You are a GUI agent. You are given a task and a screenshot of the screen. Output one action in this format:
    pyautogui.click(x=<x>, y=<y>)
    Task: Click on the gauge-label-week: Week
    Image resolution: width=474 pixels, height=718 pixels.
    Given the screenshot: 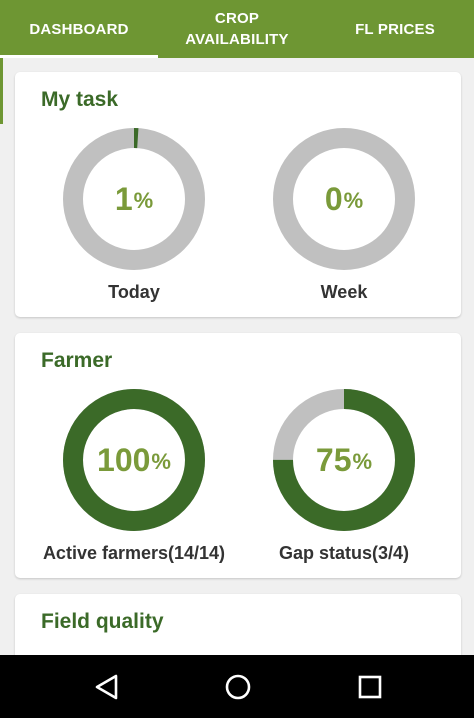 What is the action you would take?
    pyautogui.click(x=344, y=292)
    